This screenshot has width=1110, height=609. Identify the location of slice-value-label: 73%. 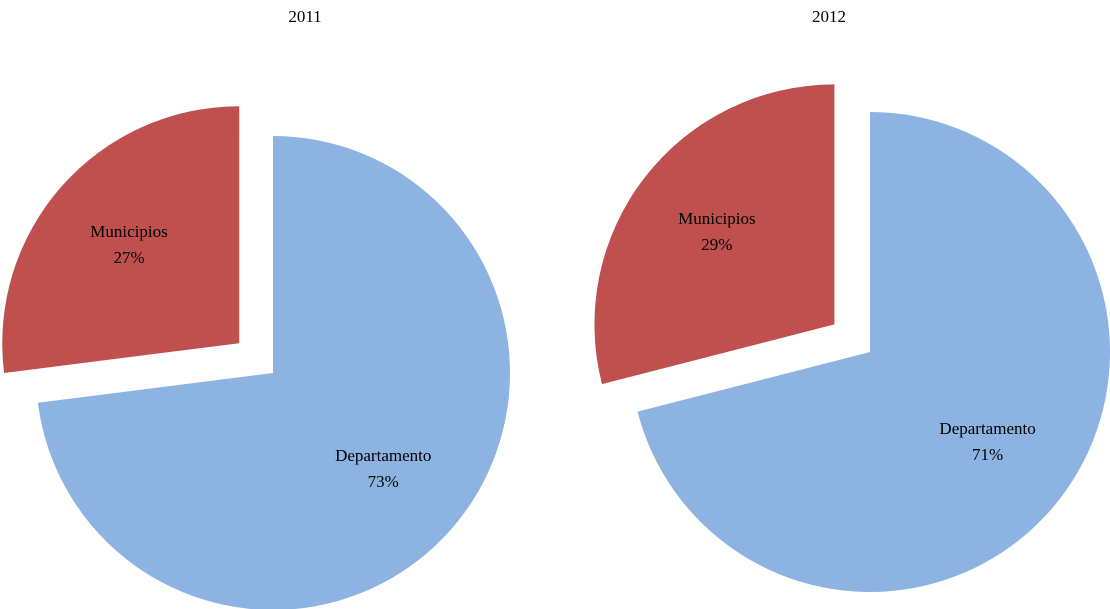
(383, 481).